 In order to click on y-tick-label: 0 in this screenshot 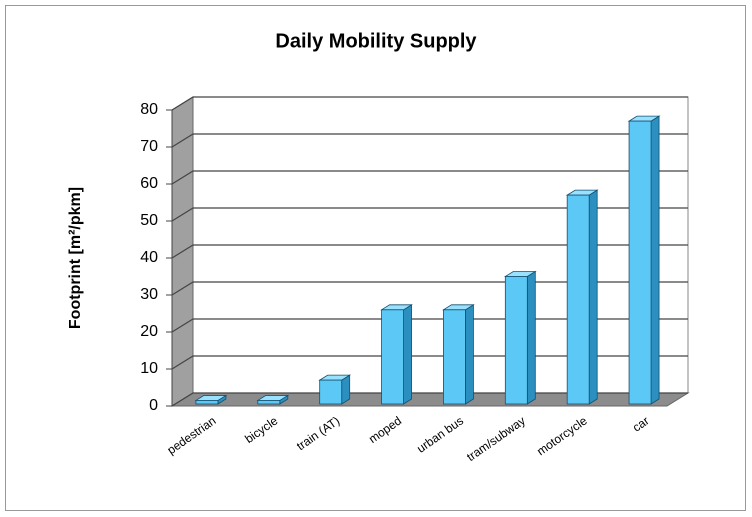, I will do `click(153, 405)`.